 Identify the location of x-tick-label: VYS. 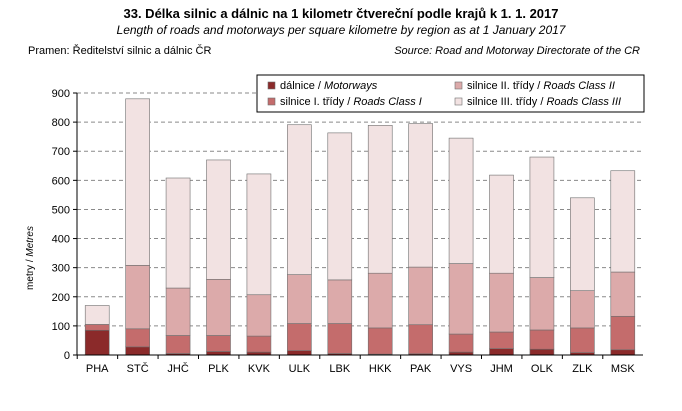
(461, 369).